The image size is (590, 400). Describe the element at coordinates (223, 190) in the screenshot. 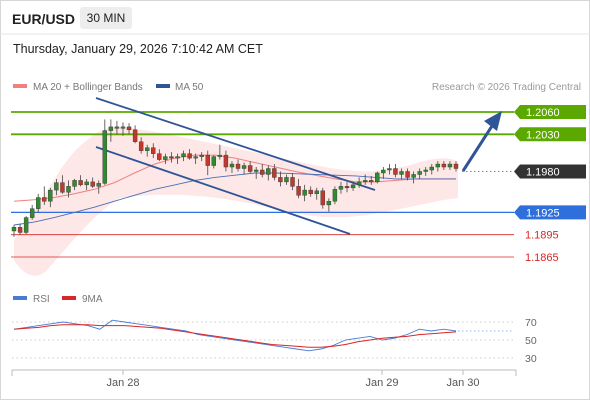

I see `channel-lower-line` at that location.